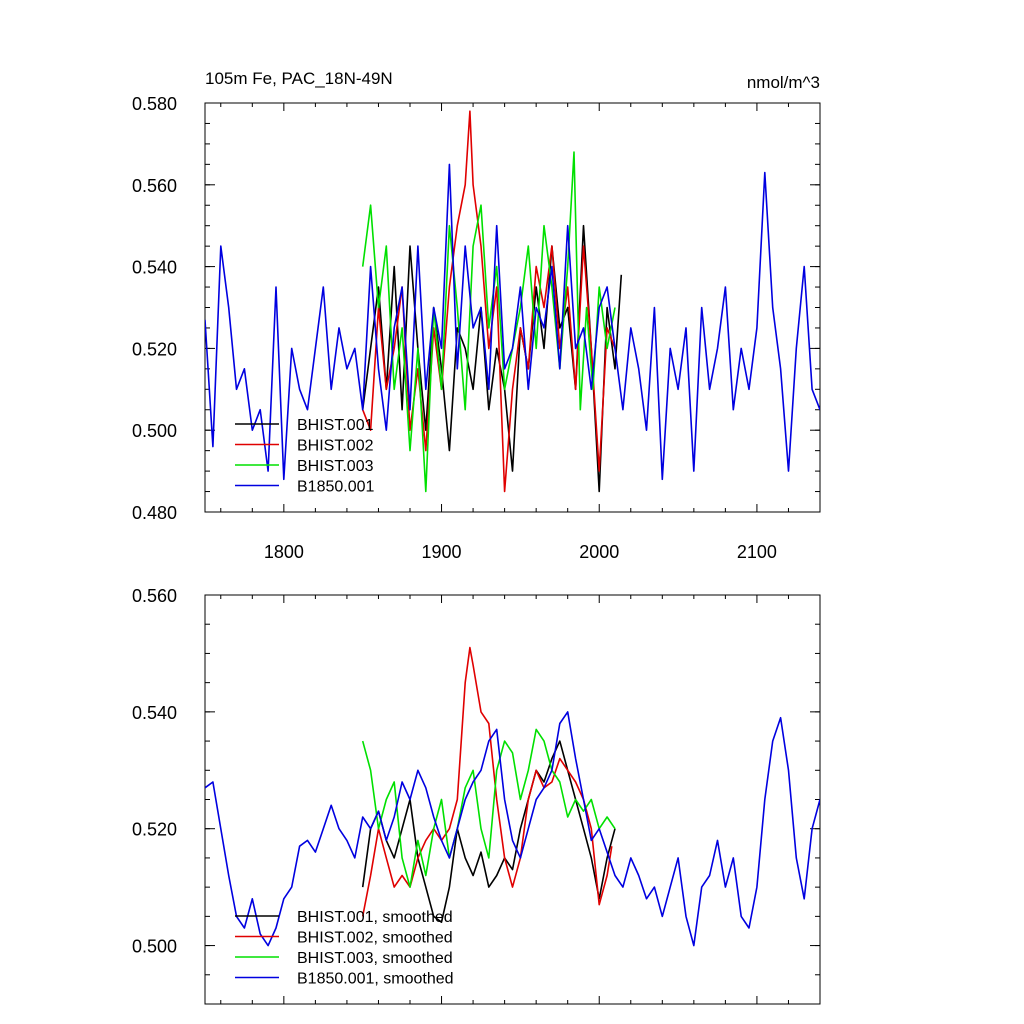 The width and height of the screenshot is (1024, 1024). Describe the element at coordinates (442, 552) in the screenshot. I see `top-x-tick-label-1900: 1900` at that location.